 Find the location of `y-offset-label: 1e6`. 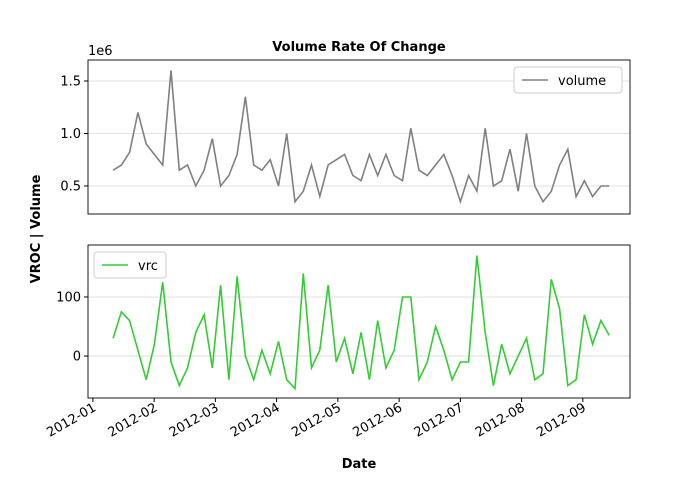

y-offset-label: 1e6 is located at coordinates (100, 51).